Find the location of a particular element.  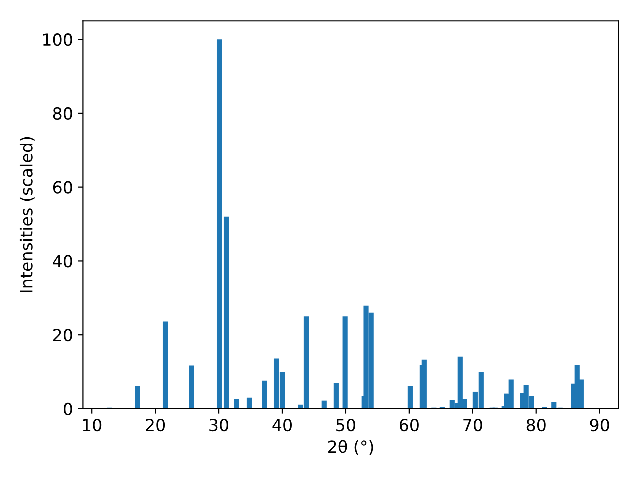

y-axis-title: Intensities (scaled) is located at coordinates (27, 214).